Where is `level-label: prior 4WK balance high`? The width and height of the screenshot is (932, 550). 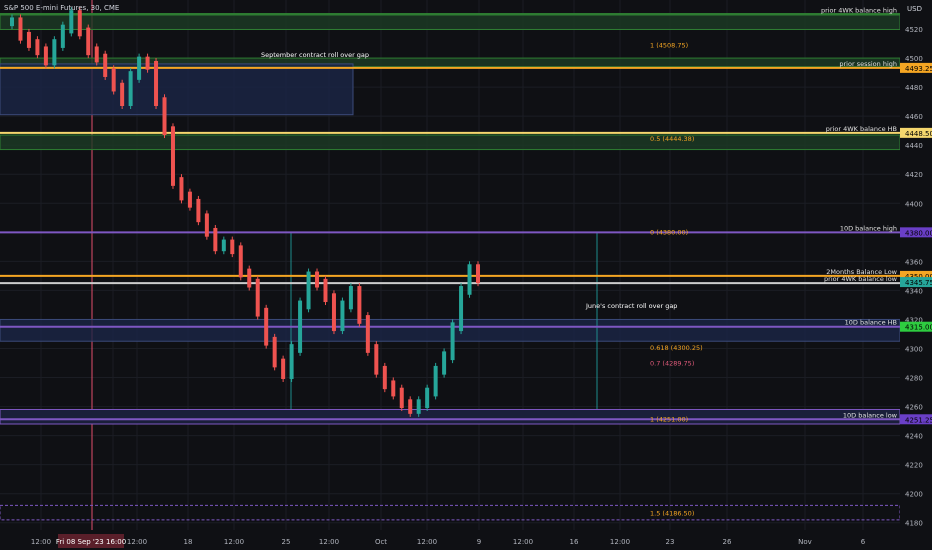
level-label: prior 4WK balance high is located at coordinates (859, 11).